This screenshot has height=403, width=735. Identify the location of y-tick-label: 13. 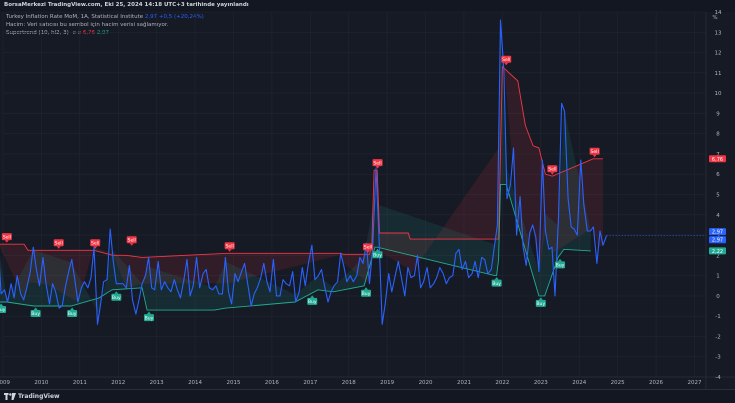
(718, 33).